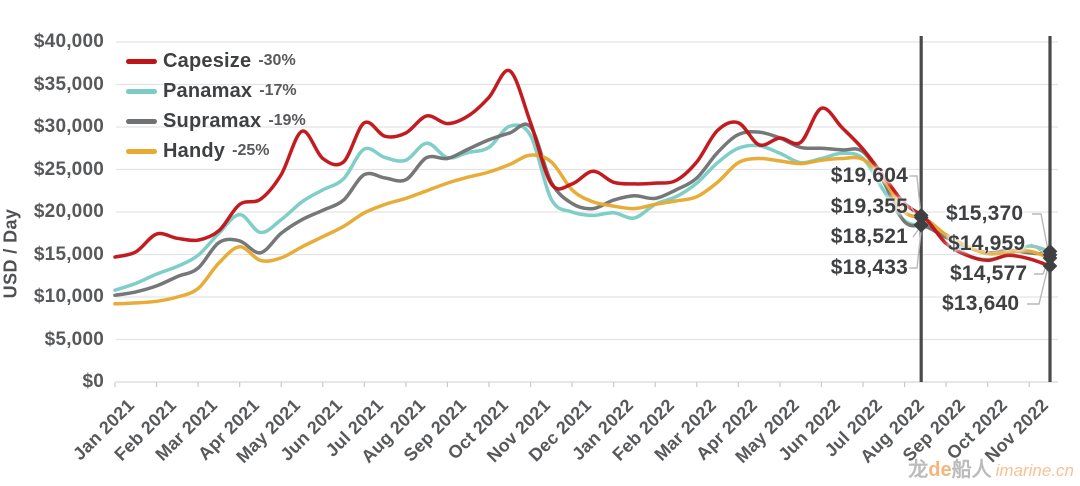  I want to click on legend-label: Capesize, so click(207, 60).